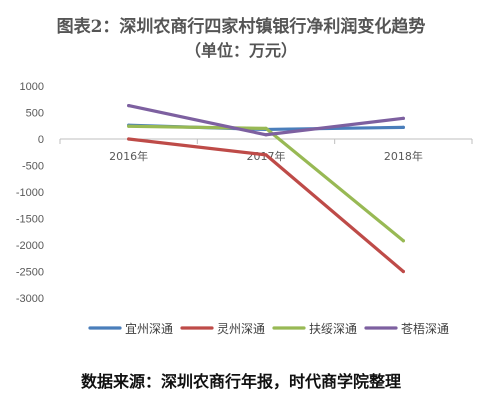 Image resolution: width=482 pixels, height=402 pixels. I want to click on y-tick-label: 1000, so click(32, 87).